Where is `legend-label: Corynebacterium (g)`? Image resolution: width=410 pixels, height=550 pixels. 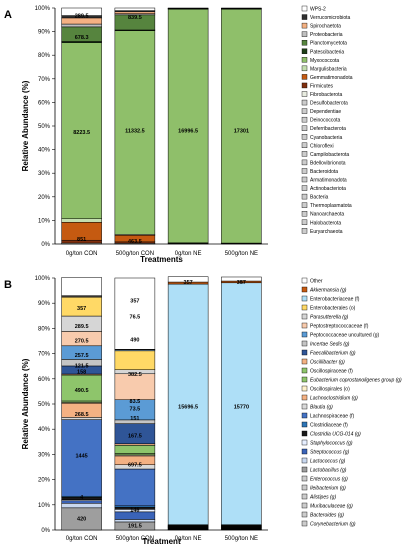 legend-label: Corynebacterium (g) is located at coordinates (333, 525).